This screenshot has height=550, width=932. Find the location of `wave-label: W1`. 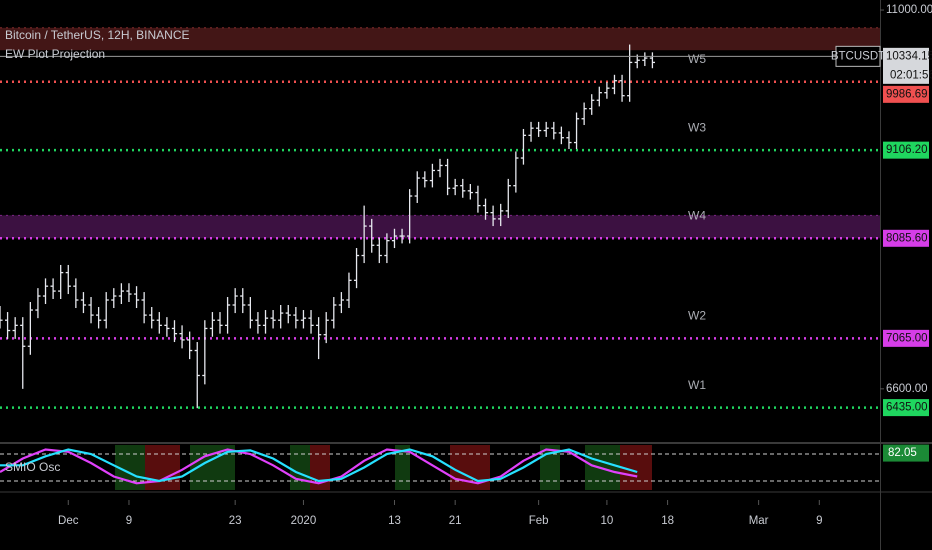

wave-label: W1 is located at coordinates (697, 385).